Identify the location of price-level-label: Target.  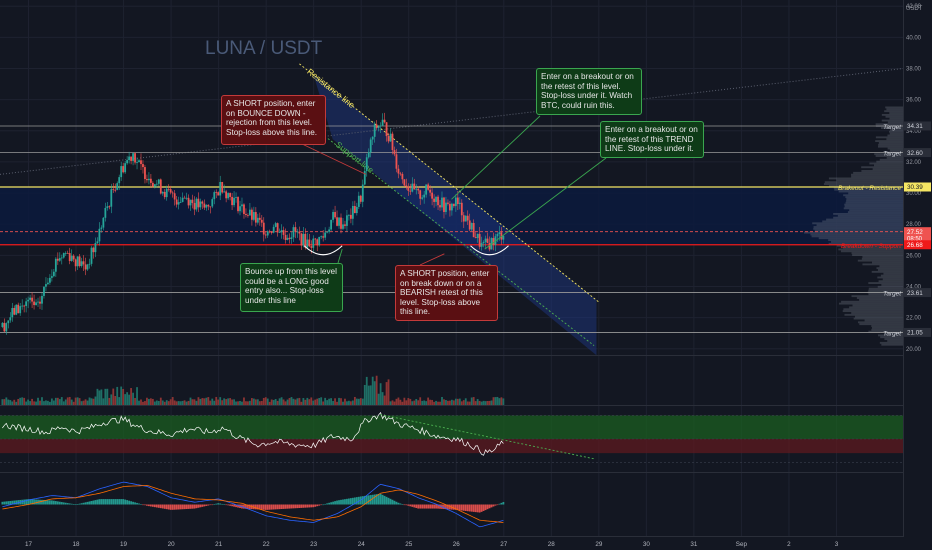
(892, 294).